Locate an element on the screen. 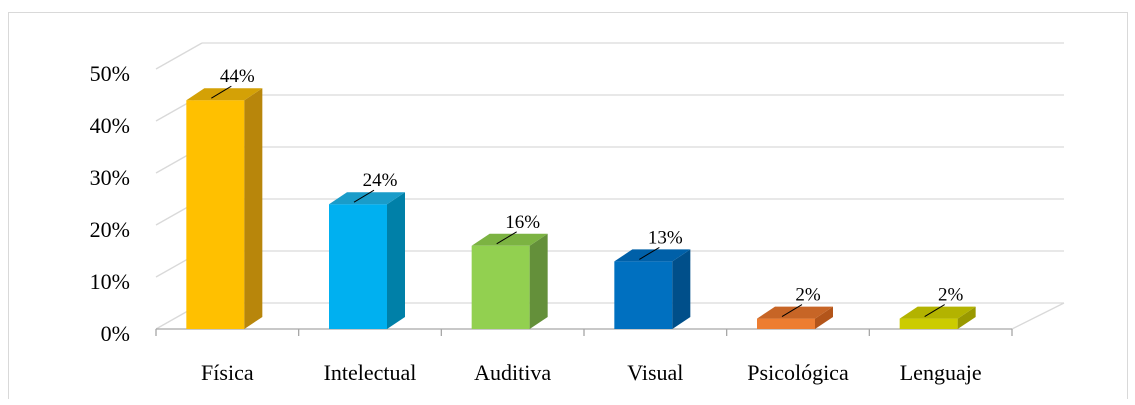  bar-psicológica is located at coordinates (795, 317).